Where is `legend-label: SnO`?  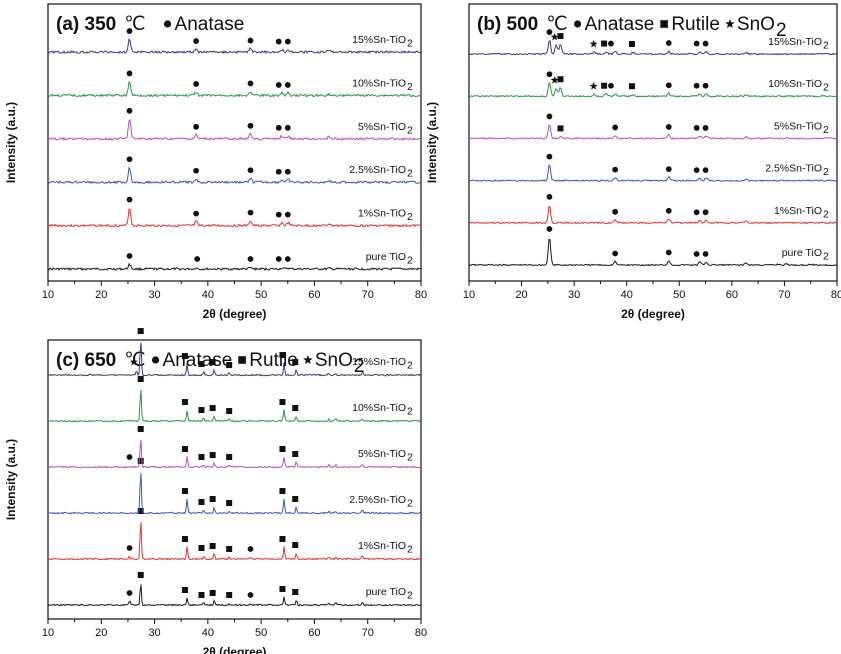
legend-label: SnO is located at coordinates (334, 360).